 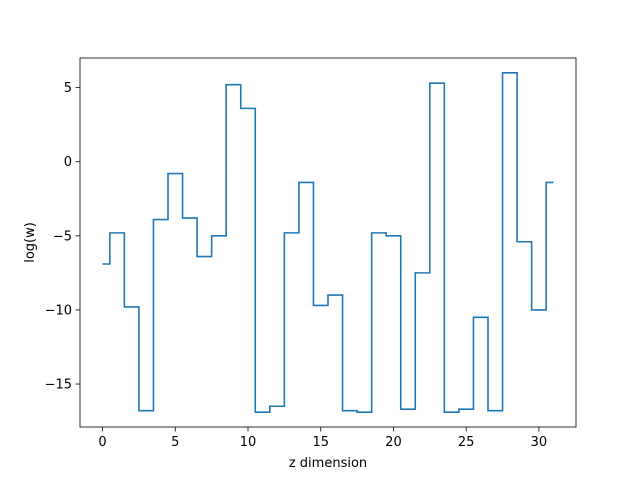 I want to click on y-tick-label: −10, so click(x=58, y=310).